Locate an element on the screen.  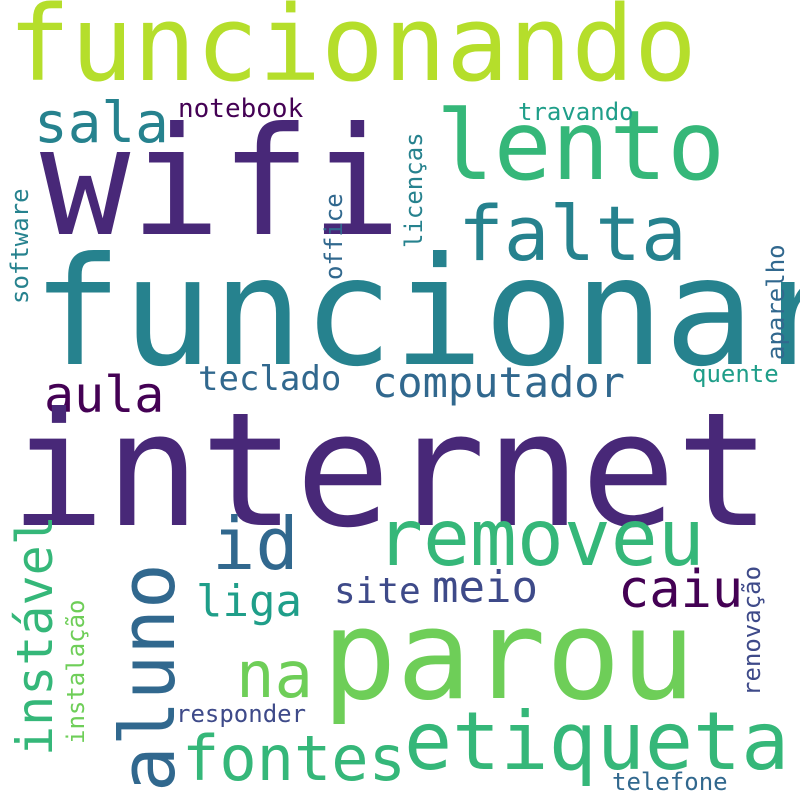
word-meio: meio is located at coordinates (485, 587).